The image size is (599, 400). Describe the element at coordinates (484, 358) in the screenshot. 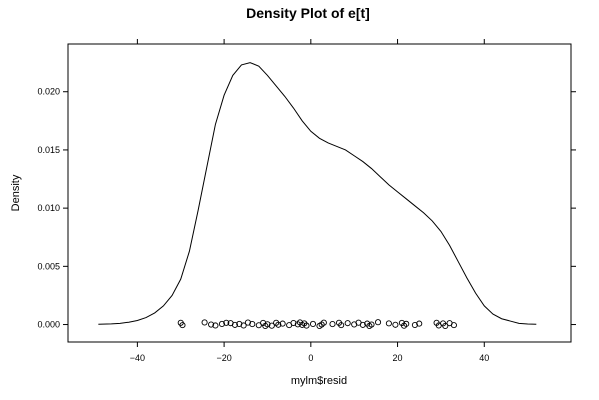

I see `x-tick-label: 40` at that location.